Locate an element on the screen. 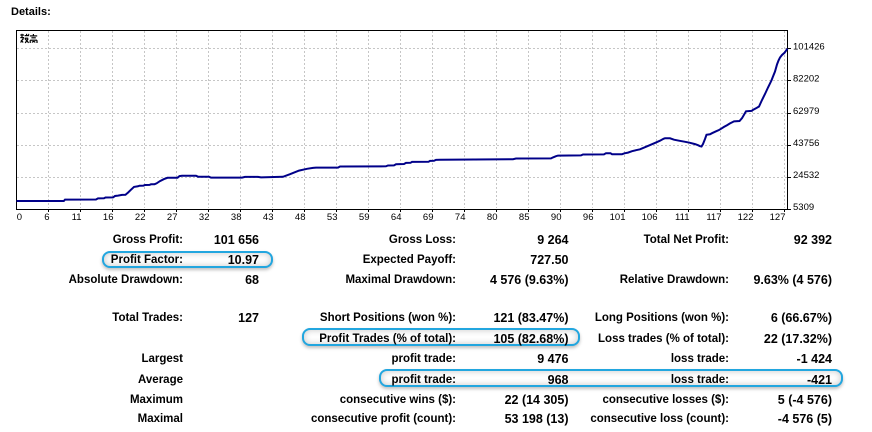 Image resolution: width=872 pixels, height=432 pixels. svg-text: 111 is located at coordinates (682, 217).